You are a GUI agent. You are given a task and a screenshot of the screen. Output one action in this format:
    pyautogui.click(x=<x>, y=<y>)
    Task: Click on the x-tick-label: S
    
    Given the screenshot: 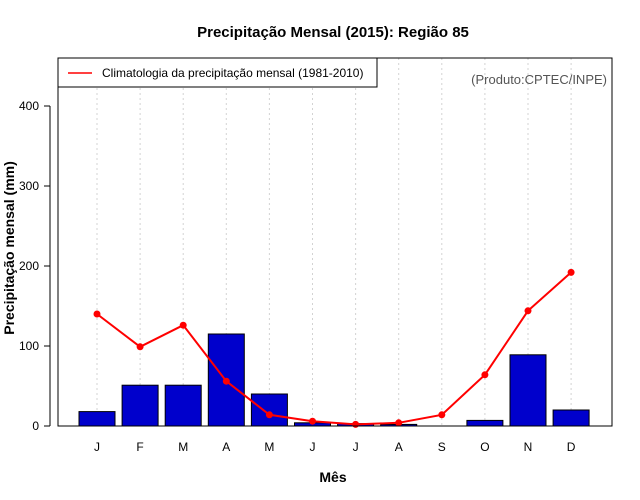 What is the action you would take?
    pyautogui.click(x=442, y=447)
    